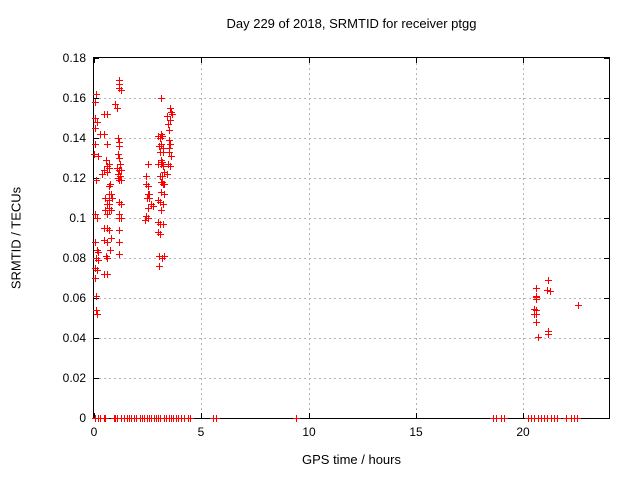 This screenshot has height=480, width=640. Describe the element at coordinates (74, 298) in the screenshot. I see `y-tick-label: 0.06` at that location.